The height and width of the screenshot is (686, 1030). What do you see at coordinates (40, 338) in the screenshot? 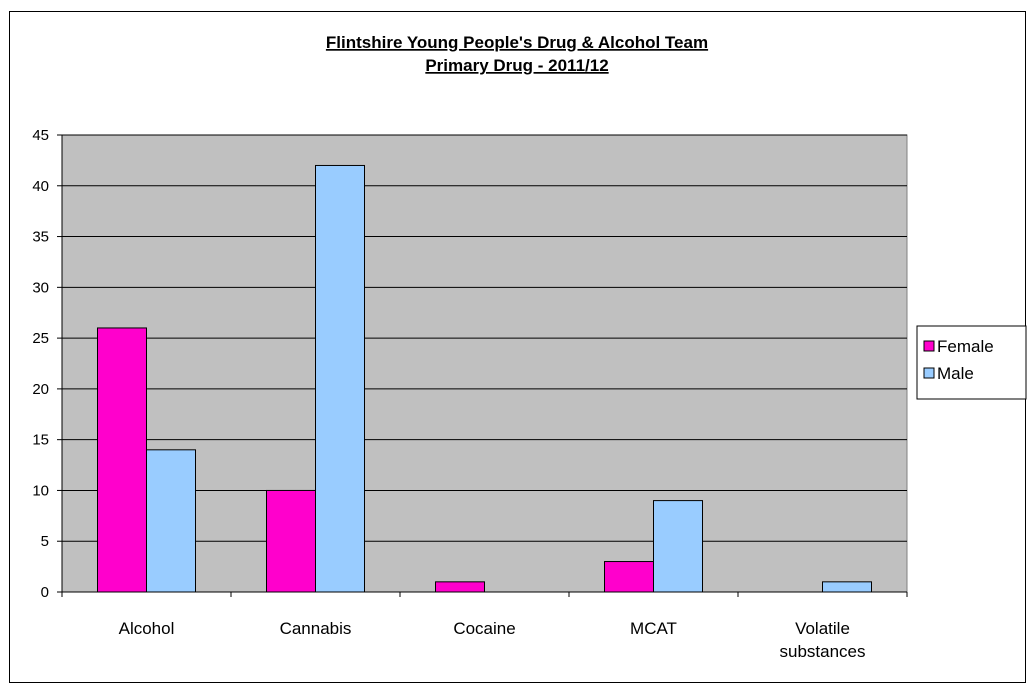
I see `y-tick-label: 25` at bounding box center [40, 338].